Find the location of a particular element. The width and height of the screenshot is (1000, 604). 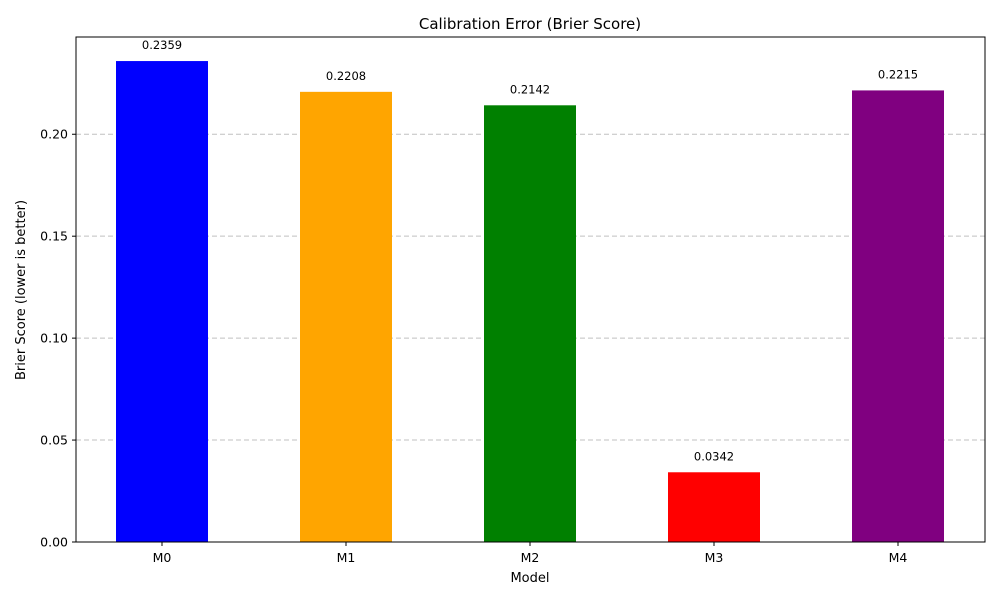

value-label: 0.2142 is located at coordinates (530, 89).